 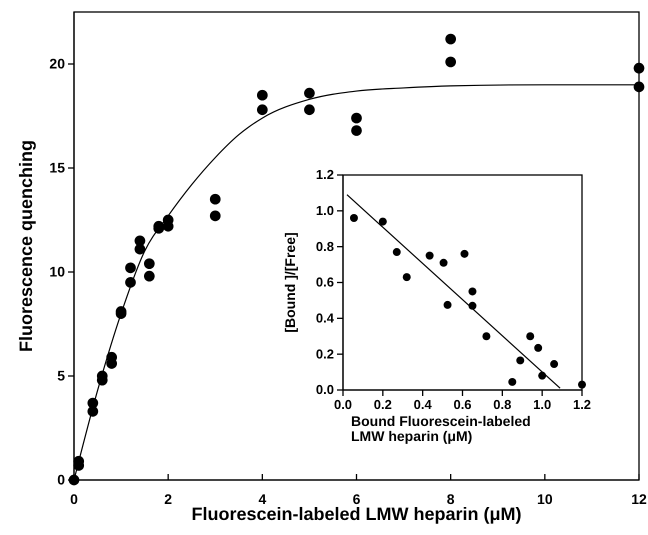 I want to click on x-tick-label: 6, so click(x=356, y=498).